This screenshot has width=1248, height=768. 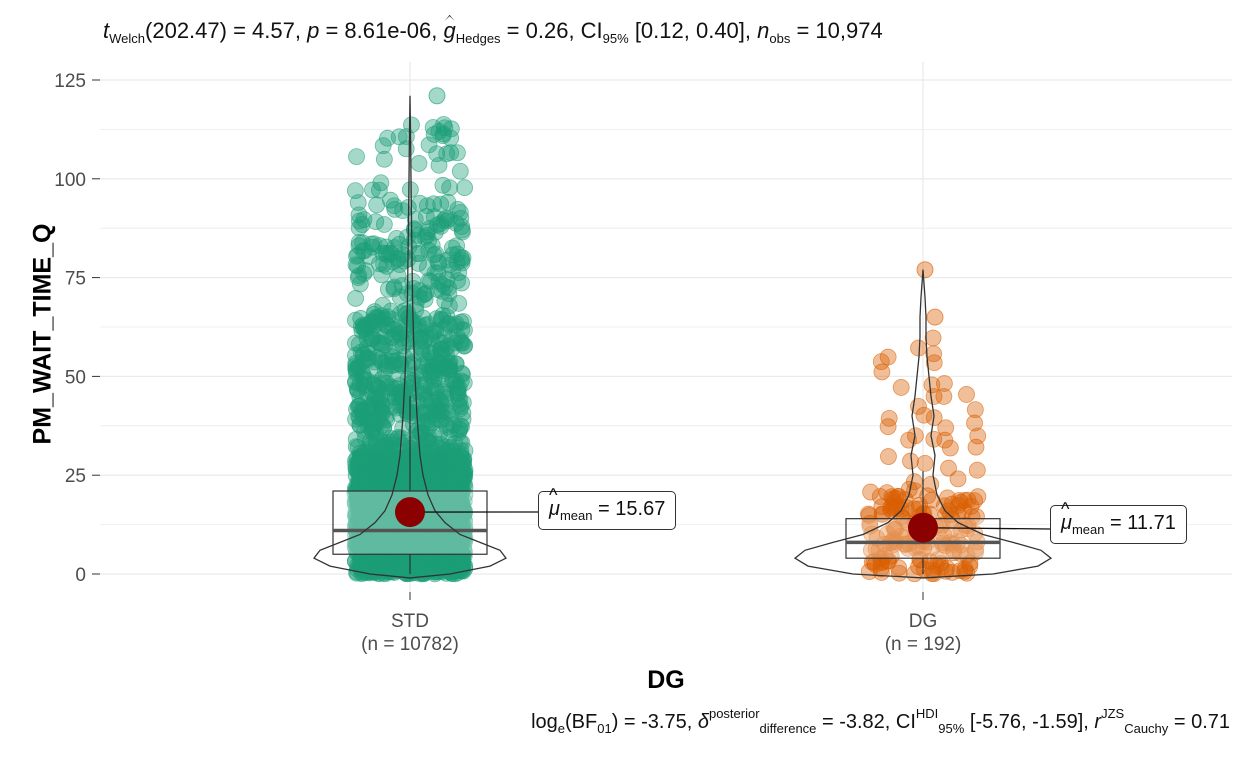 I want to click on x-tick-std: STD (n = 10782), so click(x=410, y=633).